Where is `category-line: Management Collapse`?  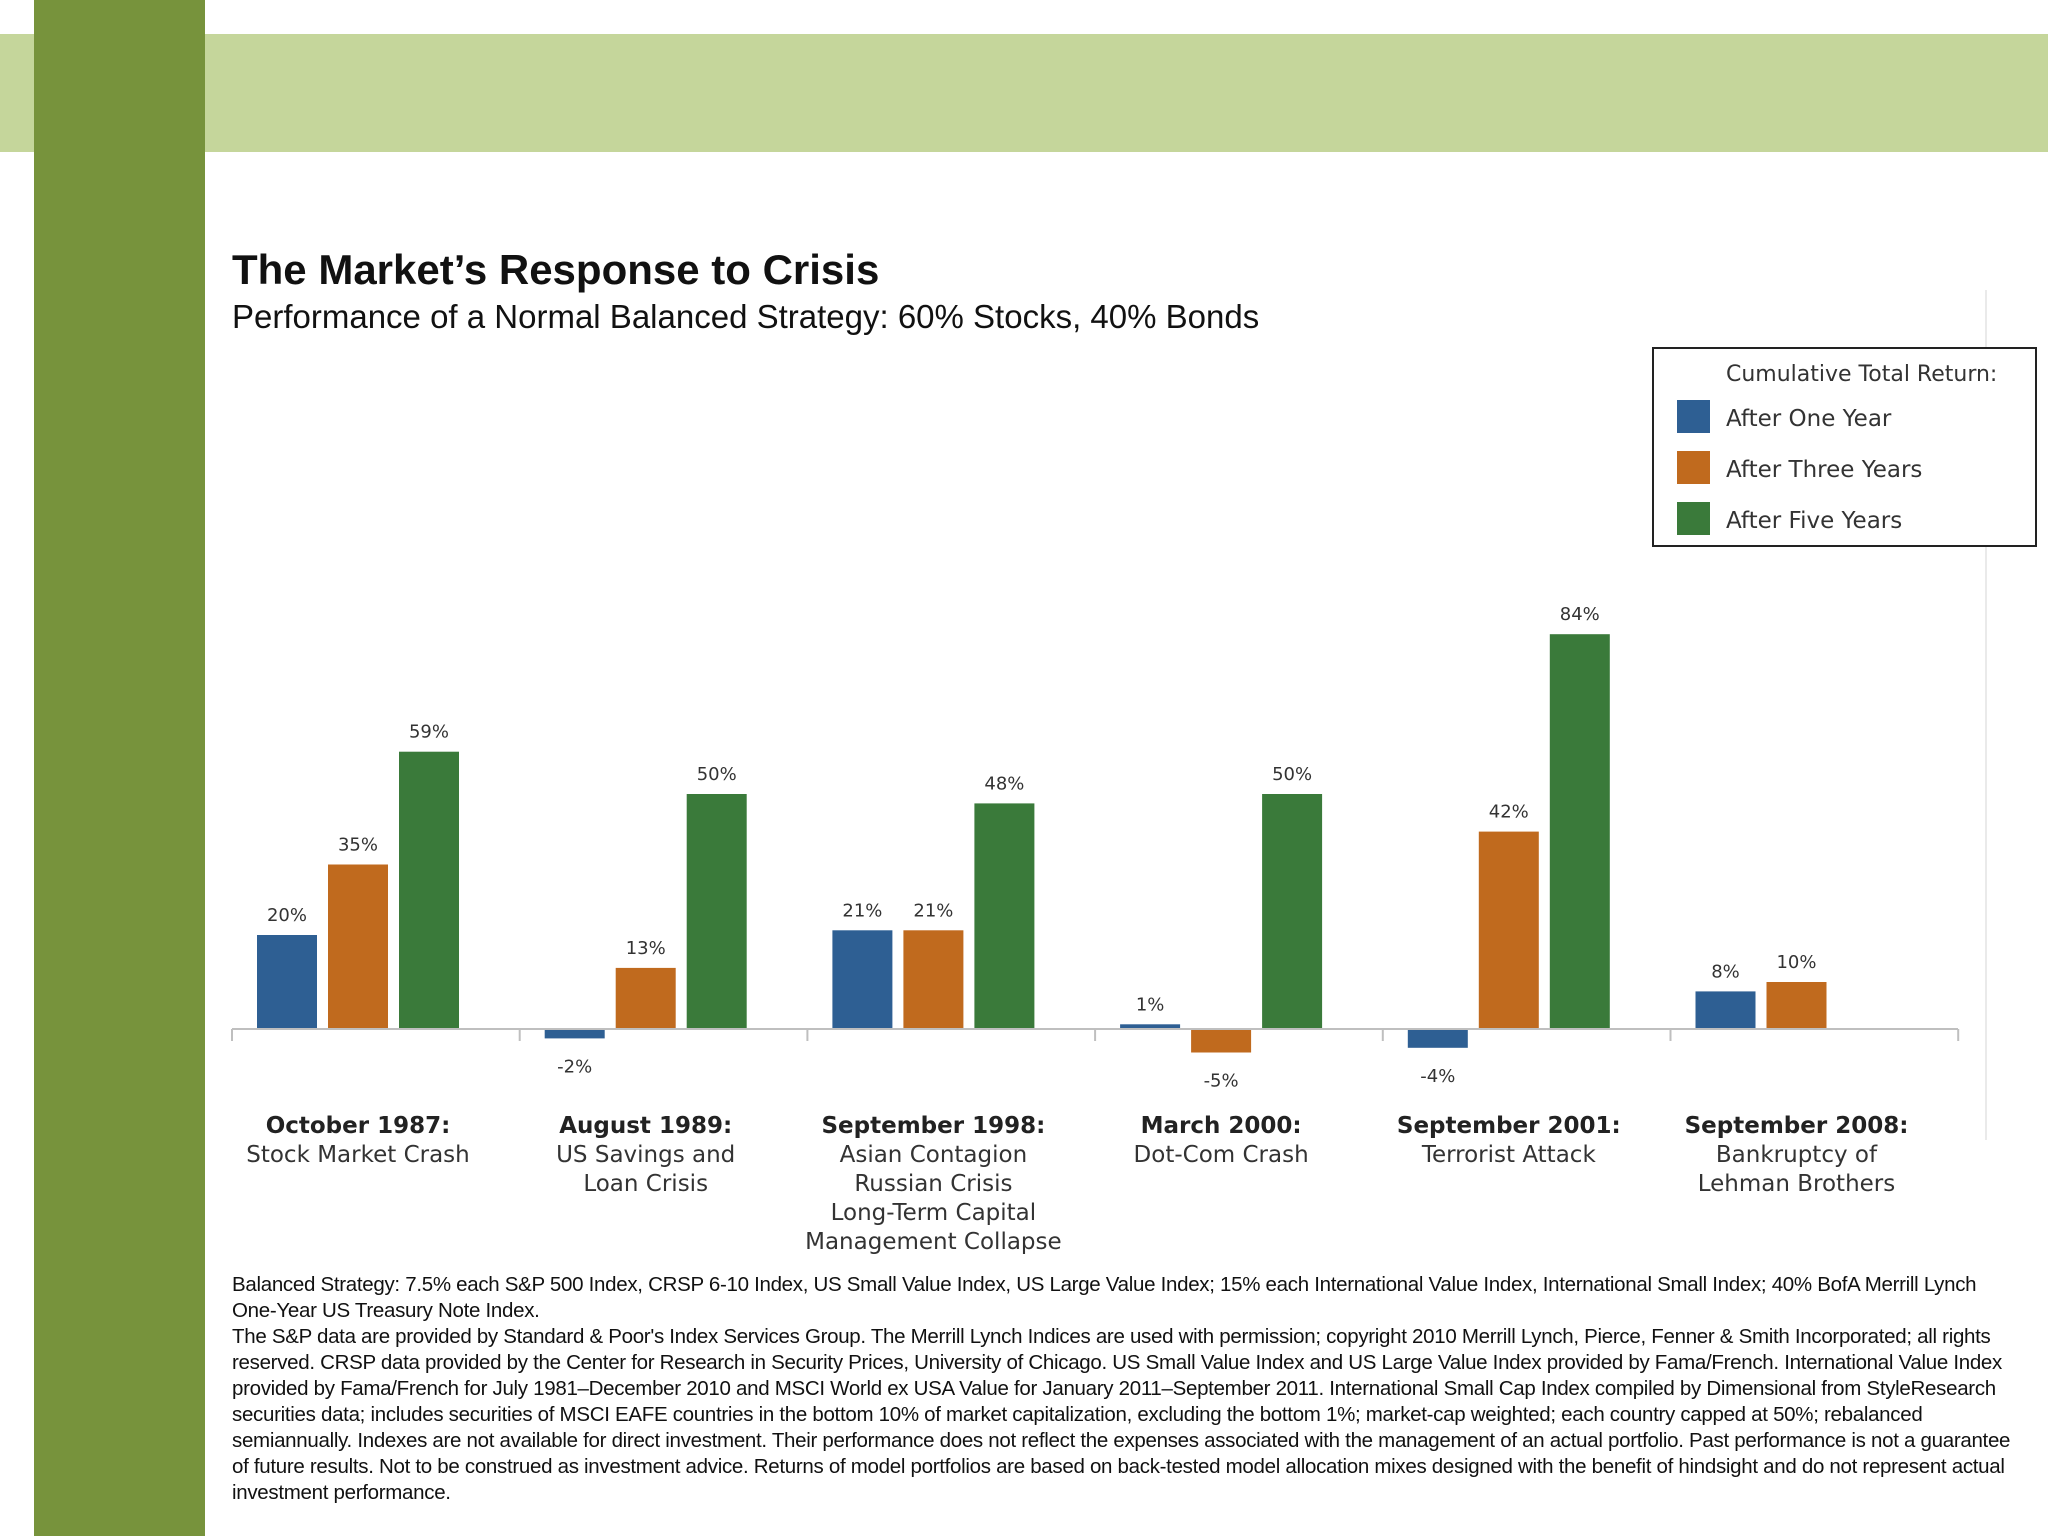 category-line: Management Collapse is located at coordinates (933, 1242).